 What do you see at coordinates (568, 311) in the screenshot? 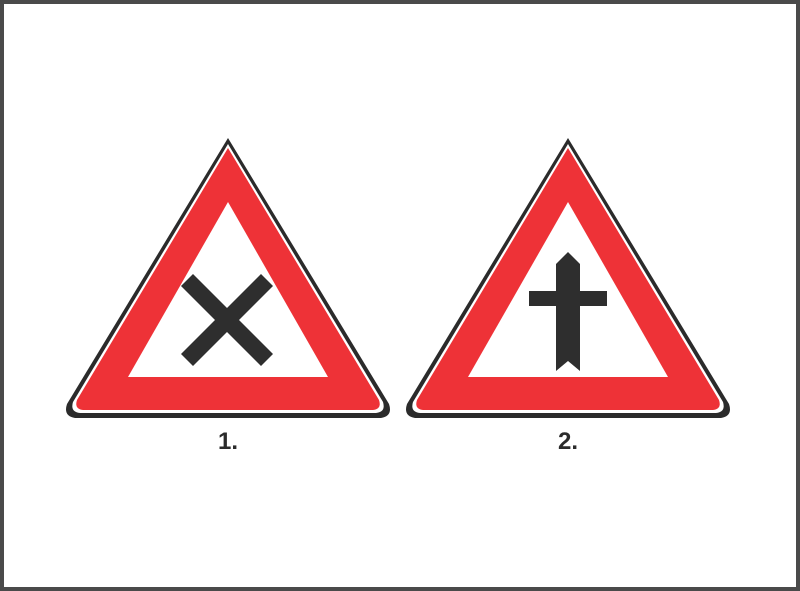
I see `priority-road-icon` at bounding box center [568, 311].